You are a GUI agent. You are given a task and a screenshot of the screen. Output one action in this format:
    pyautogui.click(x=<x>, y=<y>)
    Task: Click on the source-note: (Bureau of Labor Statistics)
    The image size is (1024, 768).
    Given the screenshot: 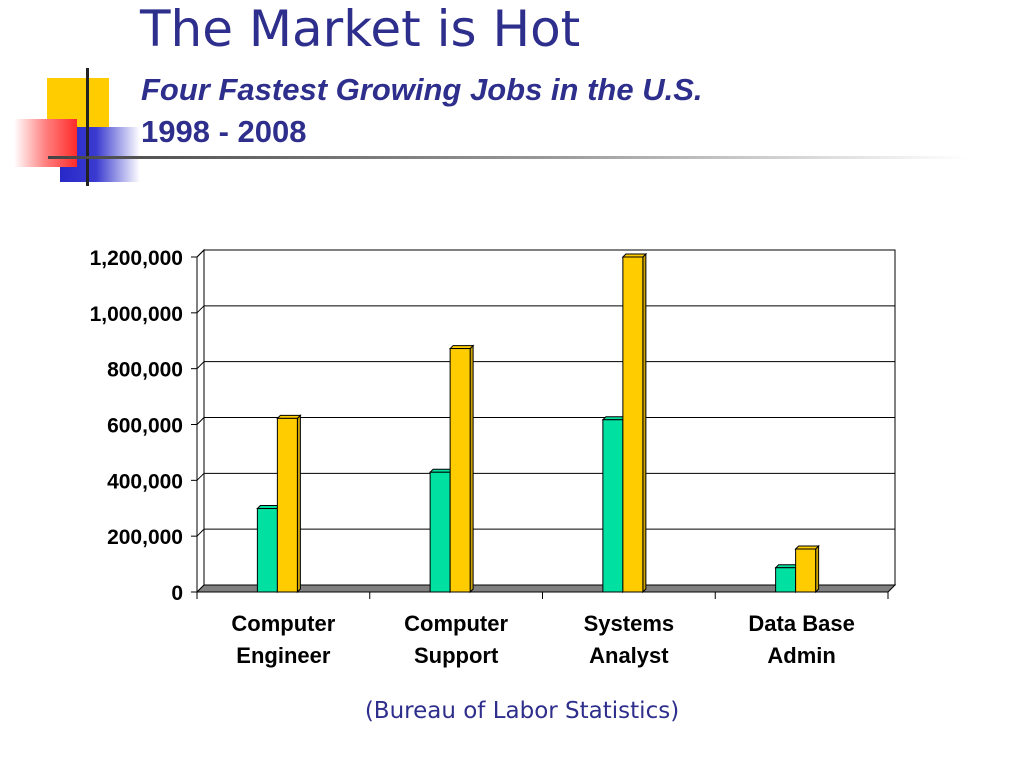 What is the action you would take?
    pyautogui.click(x=522, y=711)
    